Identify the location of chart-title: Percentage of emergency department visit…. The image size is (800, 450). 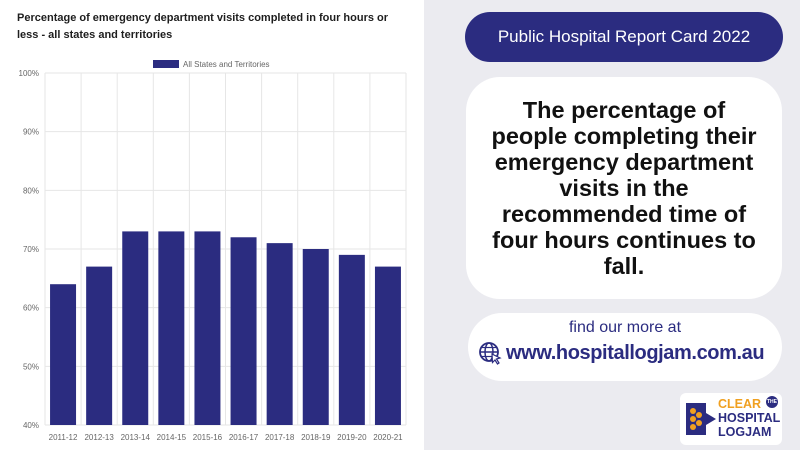
(203, 26).